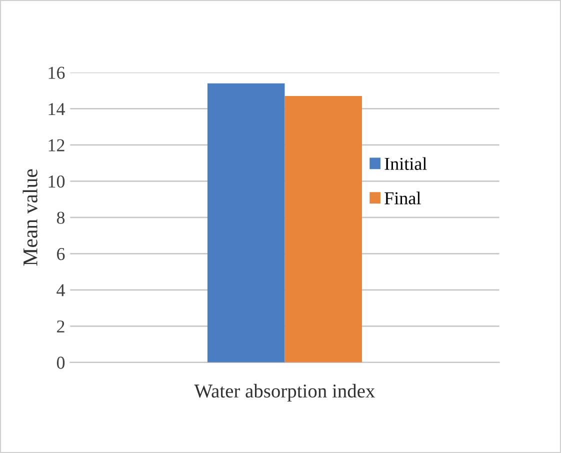  What do you see at coordinates (402, 198) in the screenshot?
I see `legend-label: Final` at bounding box center [402, 198].